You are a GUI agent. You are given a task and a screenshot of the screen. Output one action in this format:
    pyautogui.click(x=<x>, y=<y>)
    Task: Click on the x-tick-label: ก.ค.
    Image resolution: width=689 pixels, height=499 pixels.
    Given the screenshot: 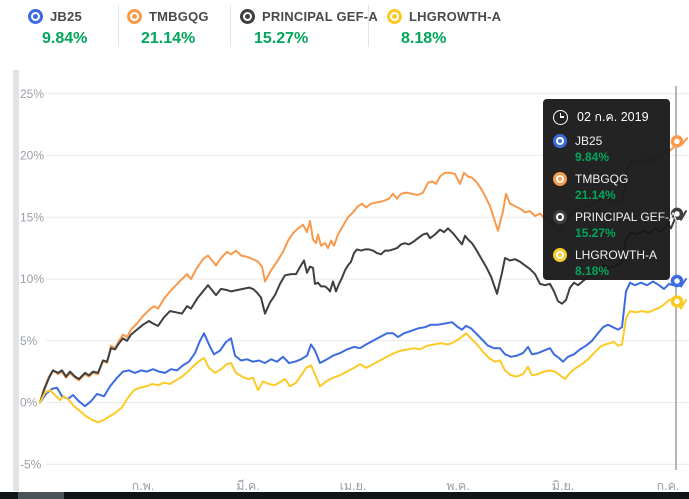 What is the action you would take?
    pyautogui.click(x=668, y=486)
    